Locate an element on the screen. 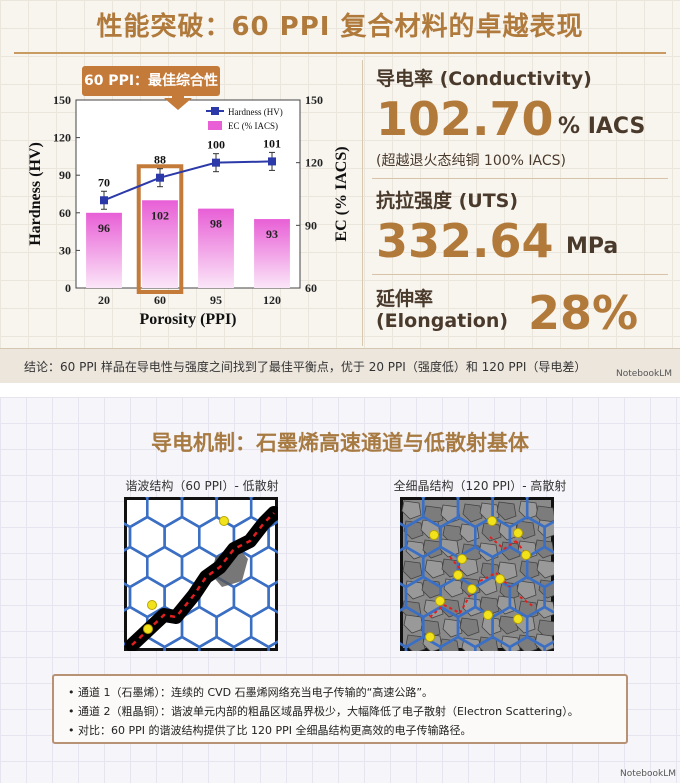  right-diagram-caption: 全细晶结构（120 PPI）- 高散射 is located at coordinates (480, 486).